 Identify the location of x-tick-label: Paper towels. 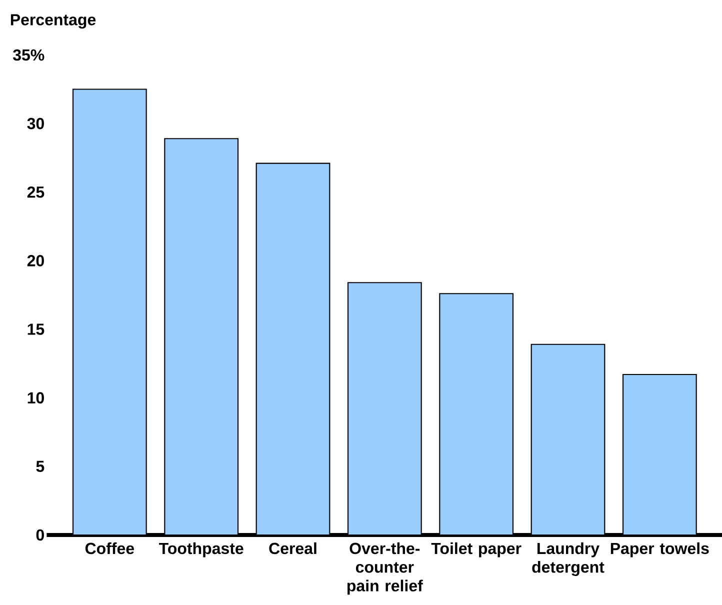
(659, 550).